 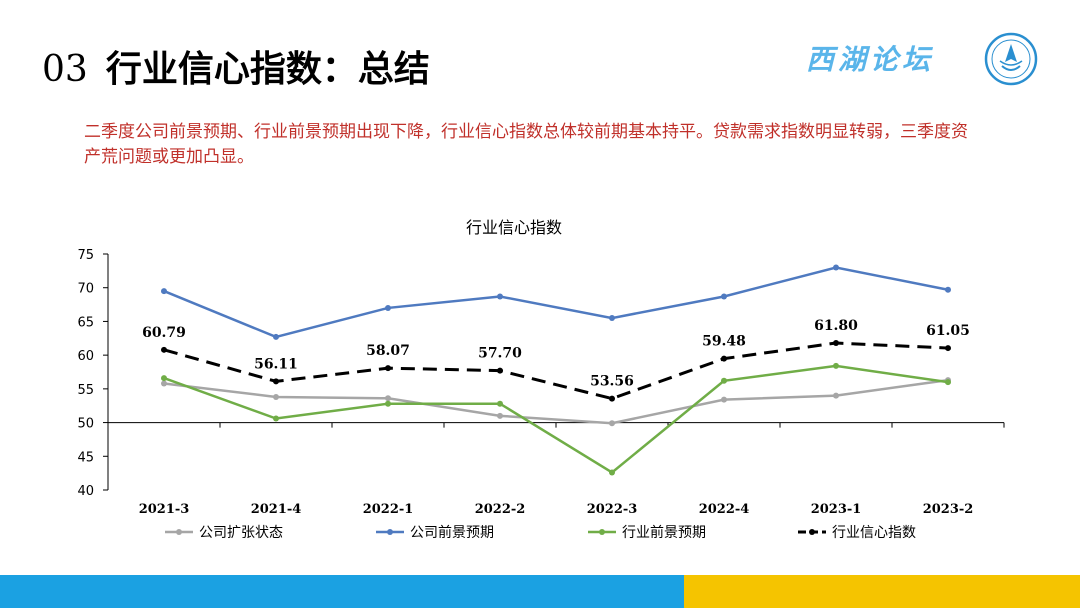 What do you see at coordinates (500, 354) in the screenshot?
I see `data-label: 57.70` at bounding box center [500, 354].